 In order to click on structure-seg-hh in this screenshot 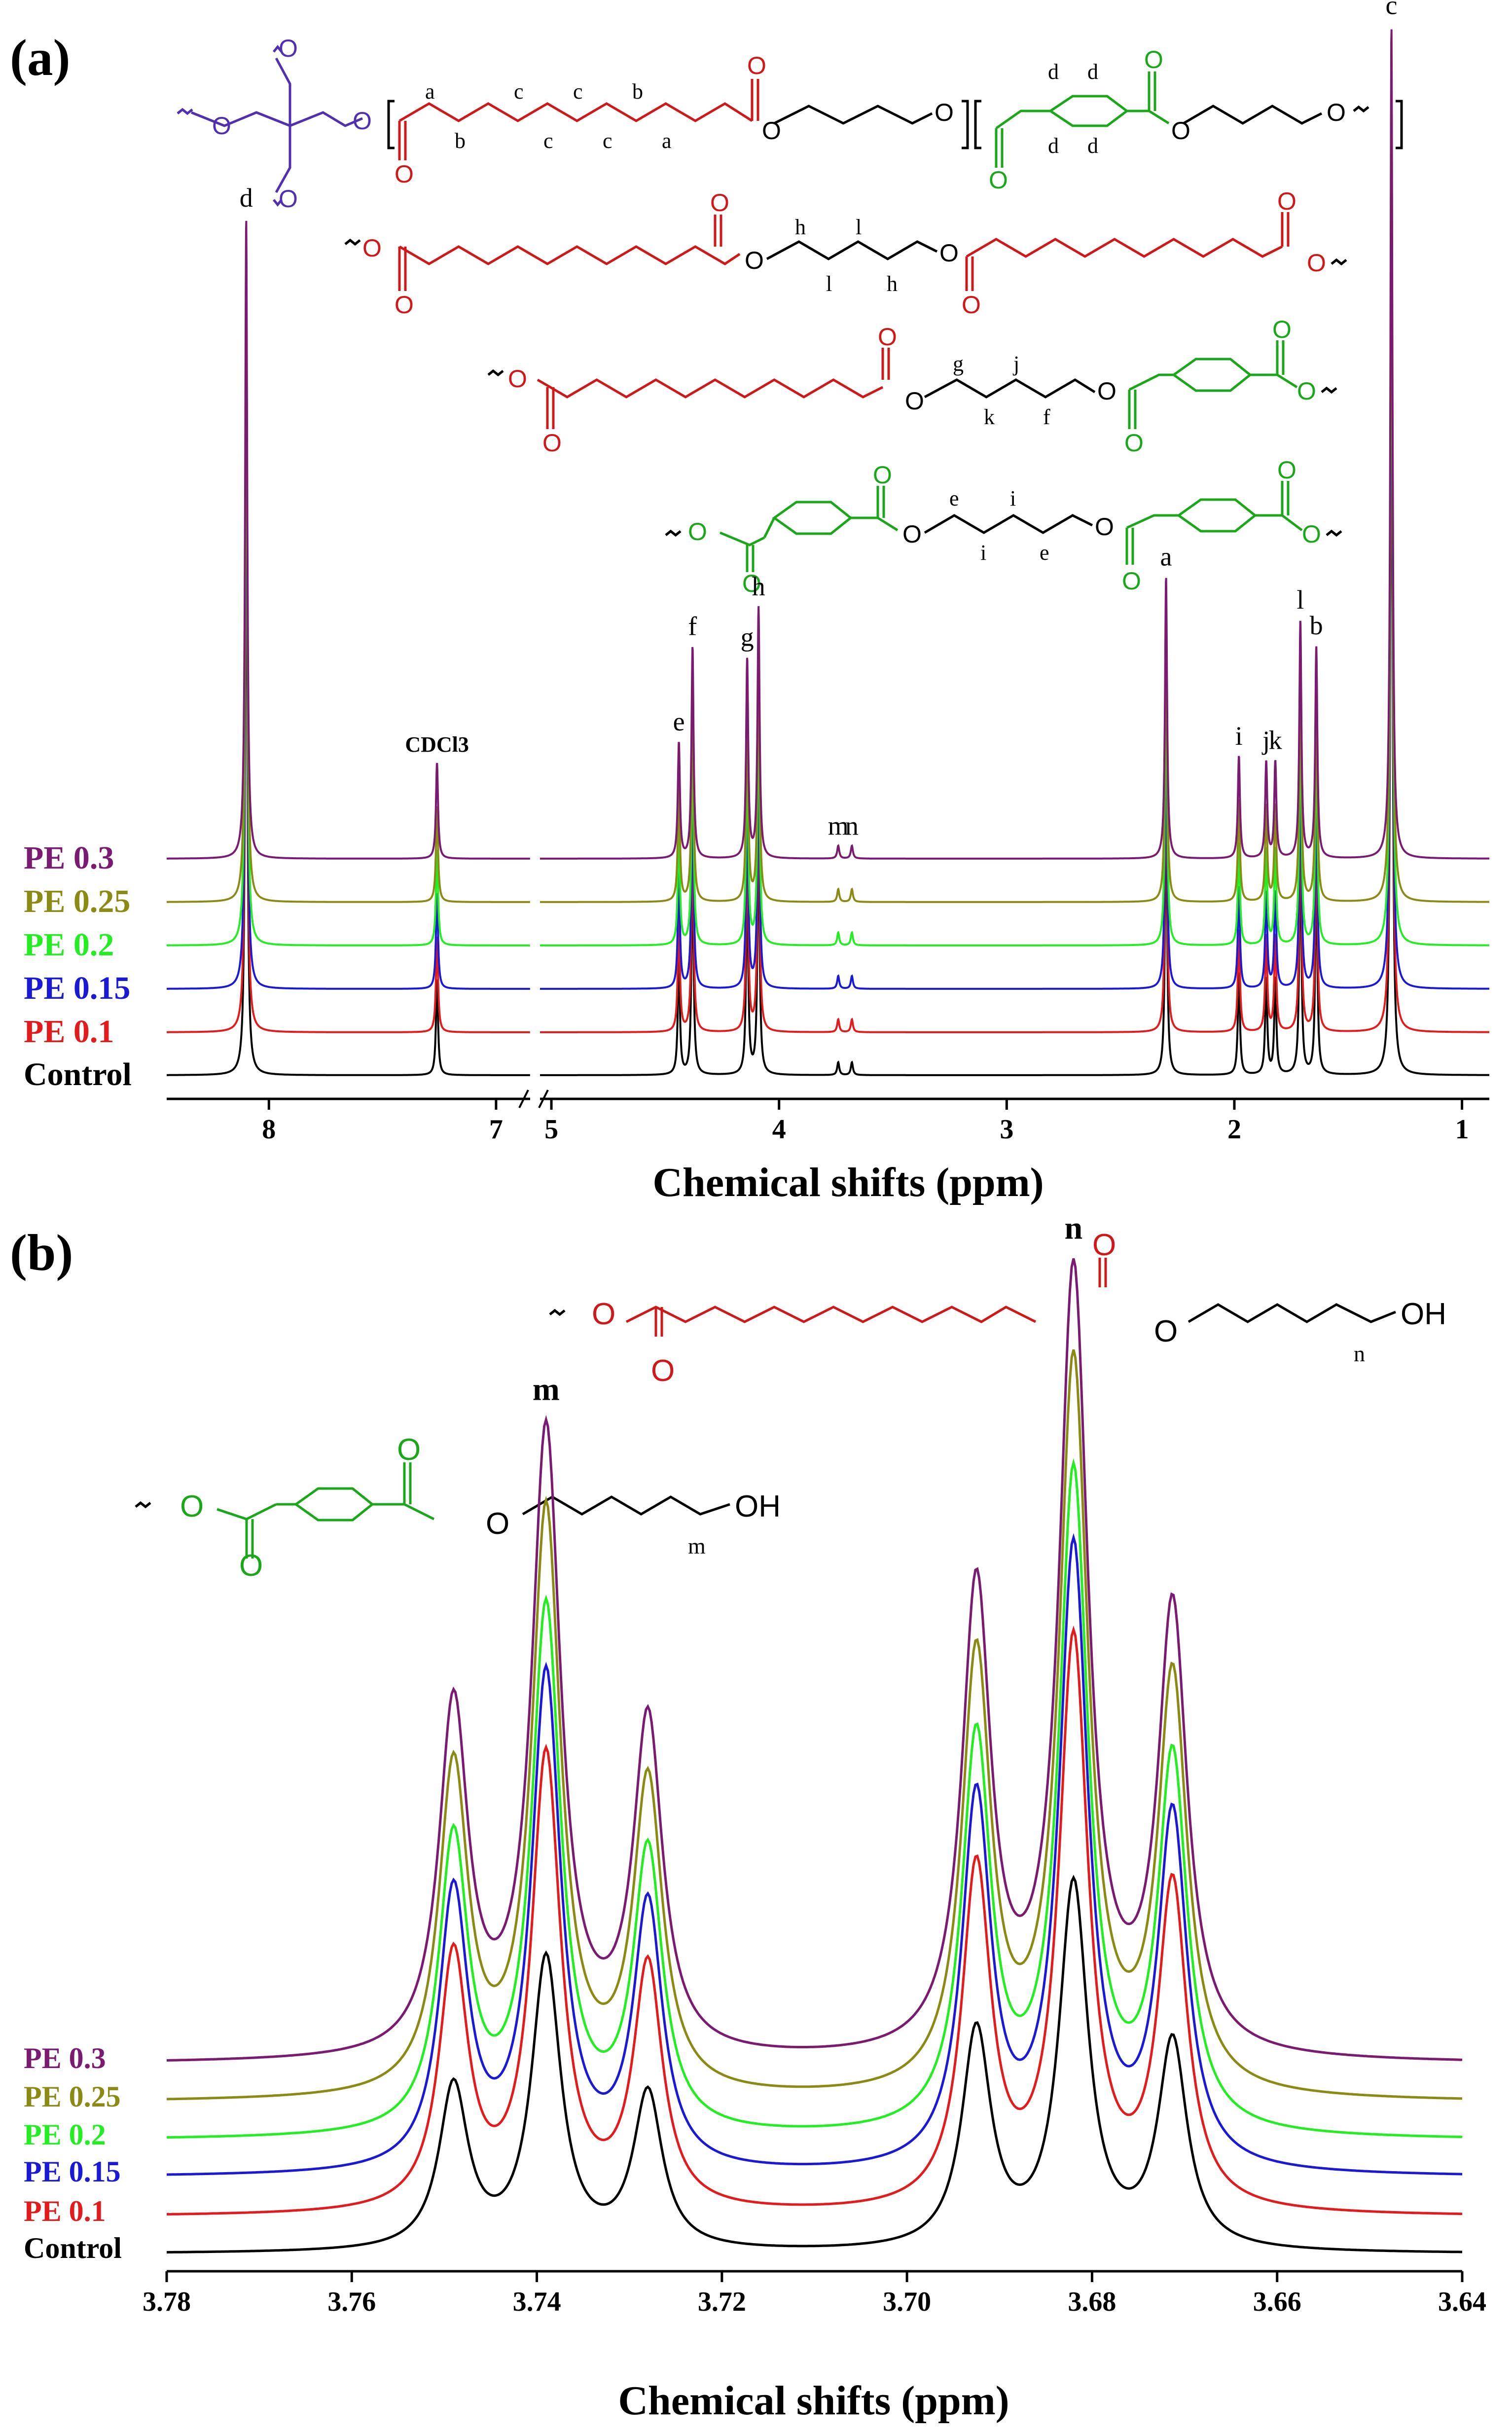, I will do `click(845, 251)`.